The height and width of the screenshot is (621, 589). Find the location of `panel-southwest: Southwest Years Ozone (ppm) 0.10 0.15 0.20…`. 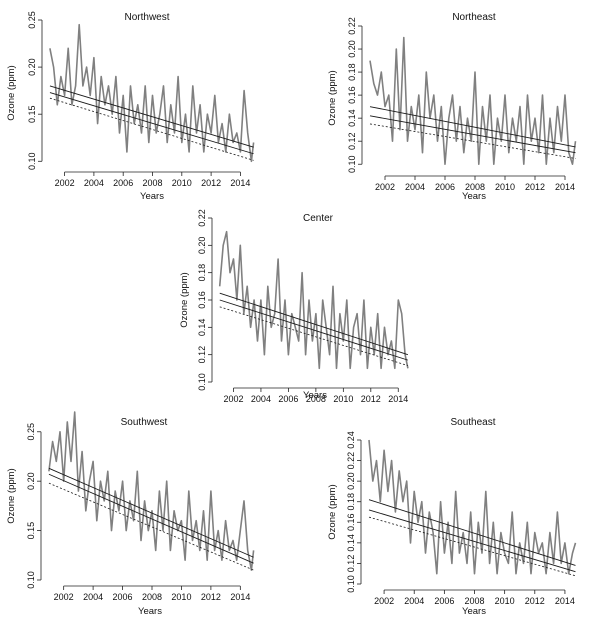

panel-southwest: Southwest Years Ozone (ppm) 0.10 0.15 0.20… is located at coordinates (130, 514).